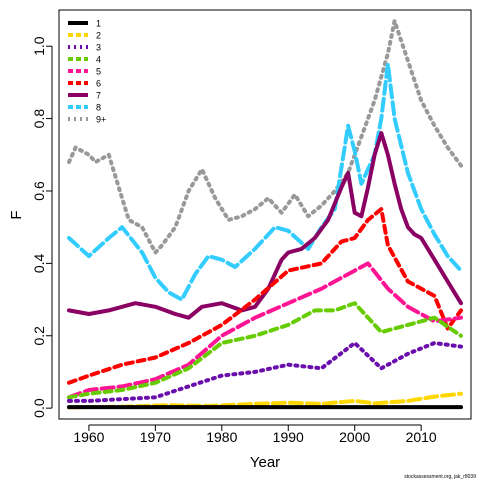 Image resolution: width=480 pixels, height=480 pixels. I want to click on legend: 1 2 3 4 5 6 7 8 9+, so click(87, 72).